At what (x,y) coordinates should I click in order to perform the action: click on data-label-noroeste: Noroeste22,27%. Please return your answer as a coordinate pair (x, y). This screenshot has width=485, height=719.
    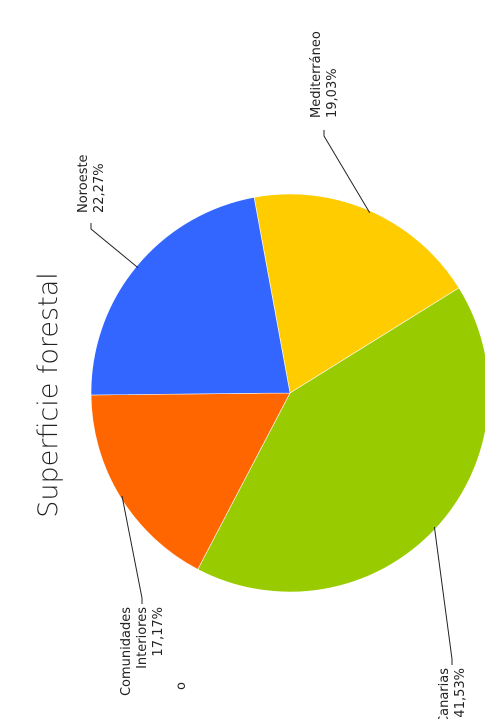
    Looking at the image, I should click on (91, 183).